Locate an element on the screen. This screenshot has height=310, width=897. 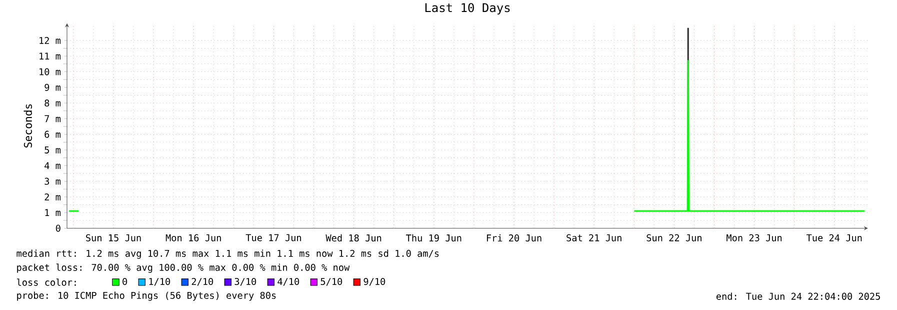
y-tick-label: 3 m is located at coordinates (52, 181).